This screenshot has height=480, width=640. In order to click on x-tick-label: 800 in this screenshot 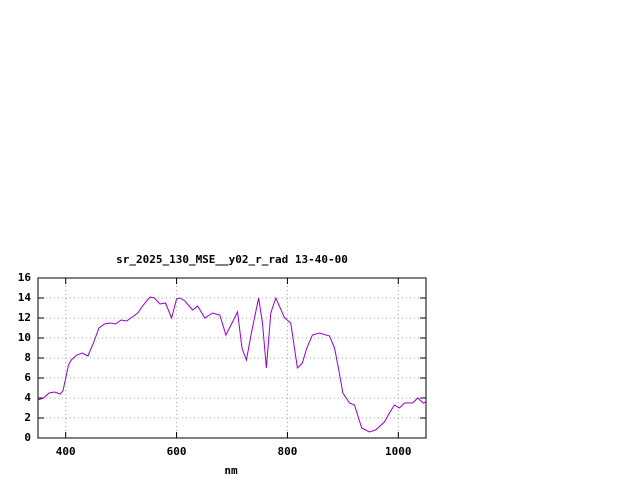, I will do `click(287, 451)`.